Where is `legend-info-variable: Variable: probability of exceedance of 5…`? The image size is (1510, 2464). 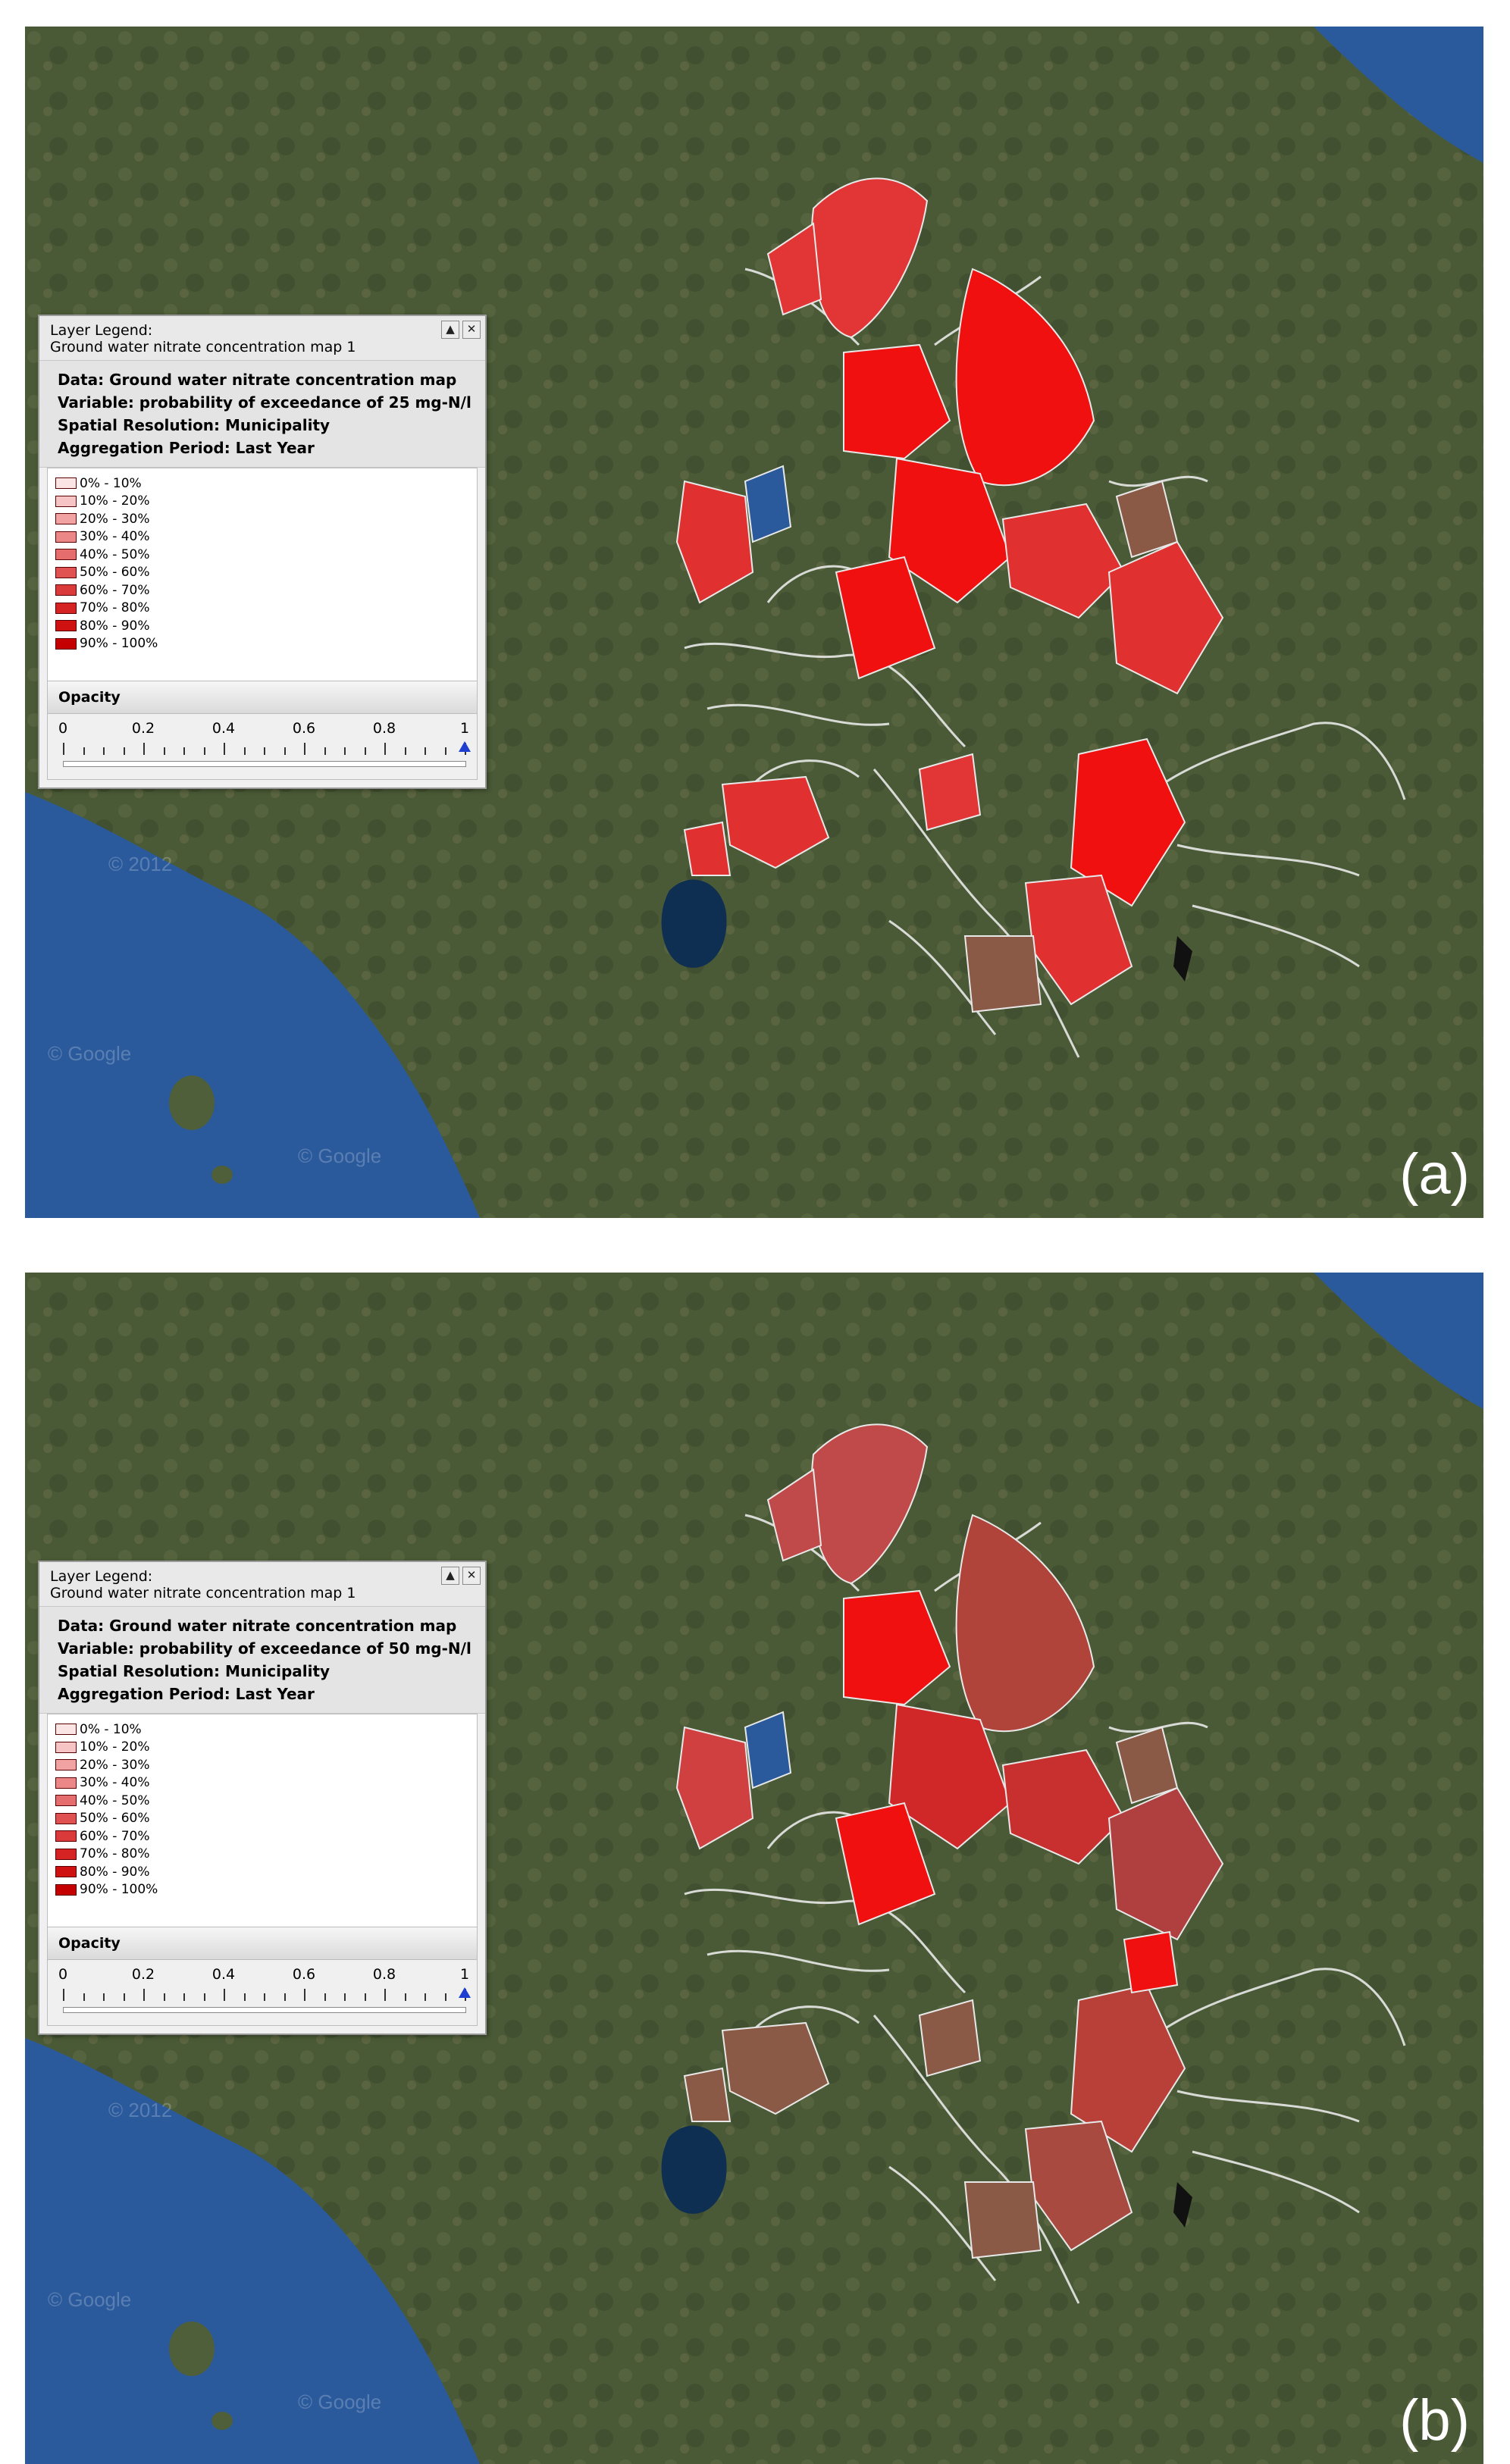 legend-info-variable: Variable: probability of exceedance of 5… is located at coordinates (264, 1648).